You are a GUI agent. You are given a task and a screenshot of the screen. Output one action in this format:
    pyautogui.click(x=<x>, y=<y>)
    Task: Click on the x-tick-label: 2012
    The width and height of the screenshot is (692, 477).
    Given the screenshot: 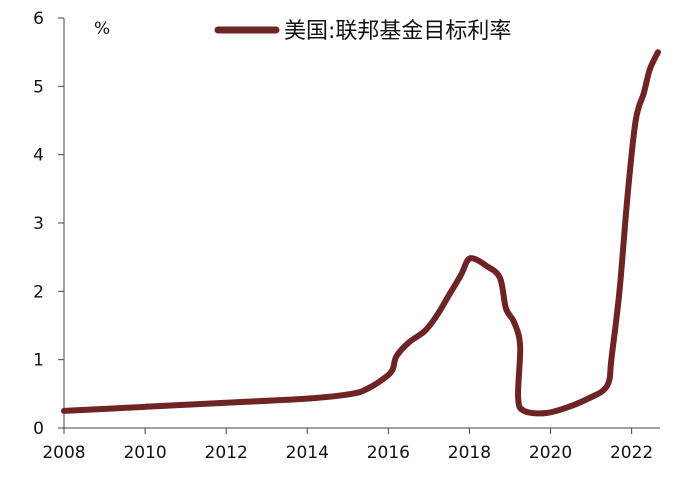 What is the action you would take?
    pyautogui.click(x=226, y=453)
    